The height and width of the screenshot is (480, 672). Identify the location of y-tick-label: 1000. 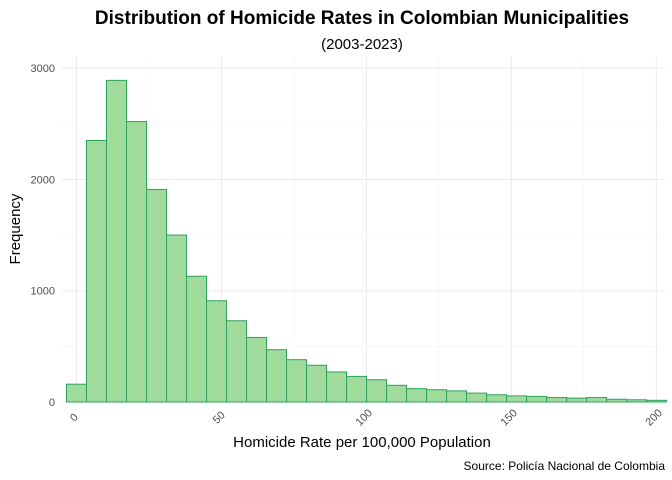
(43, 292).